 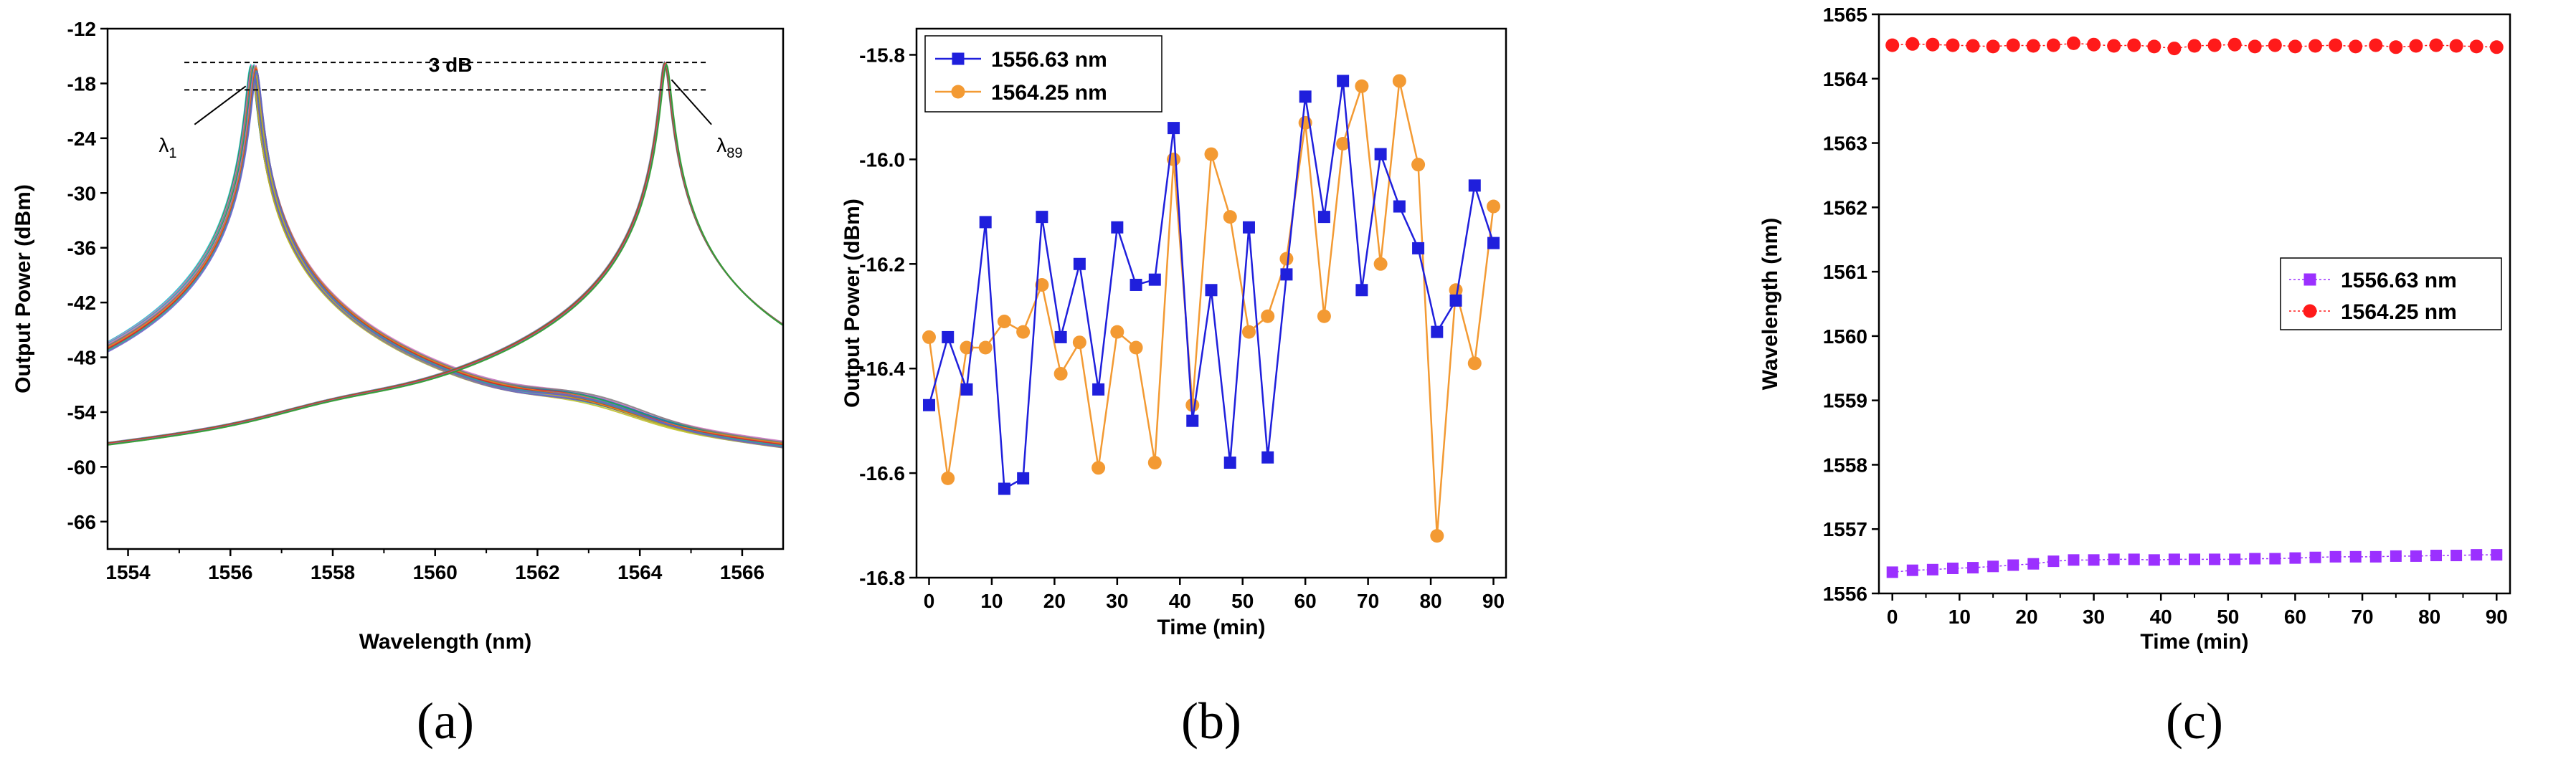 I want to click on panel-a-annotation-arrows, so click(x=453, y=102).